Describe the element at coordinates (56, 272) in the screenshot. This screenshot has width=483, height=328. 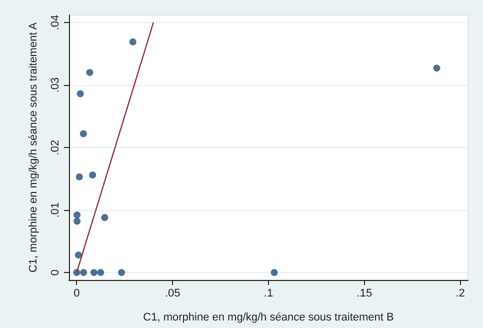
I see `y-tick-label: 0` at that location.